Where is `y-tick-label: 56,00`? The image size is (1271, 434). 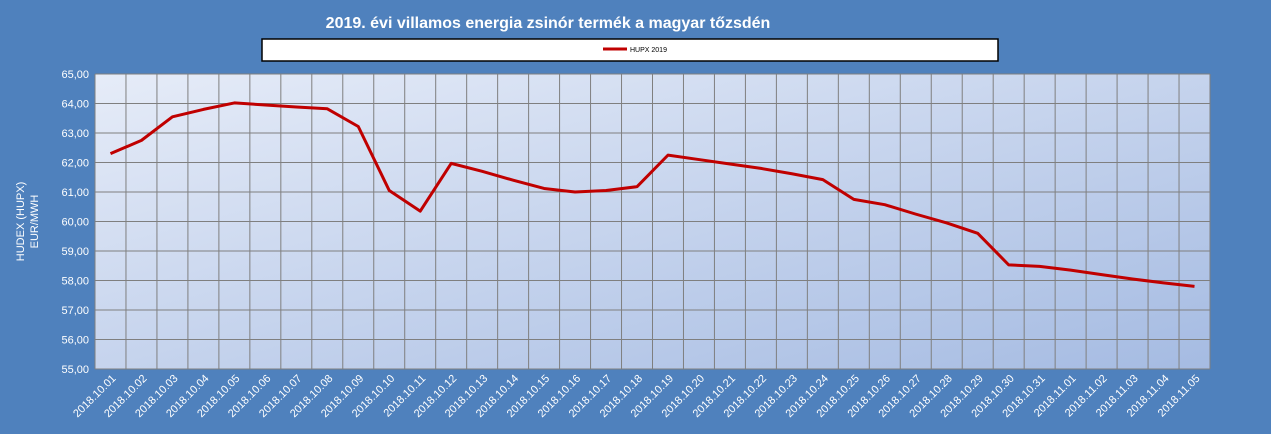
y-tick-label: 56,00 is located at coordinates (75, 341).